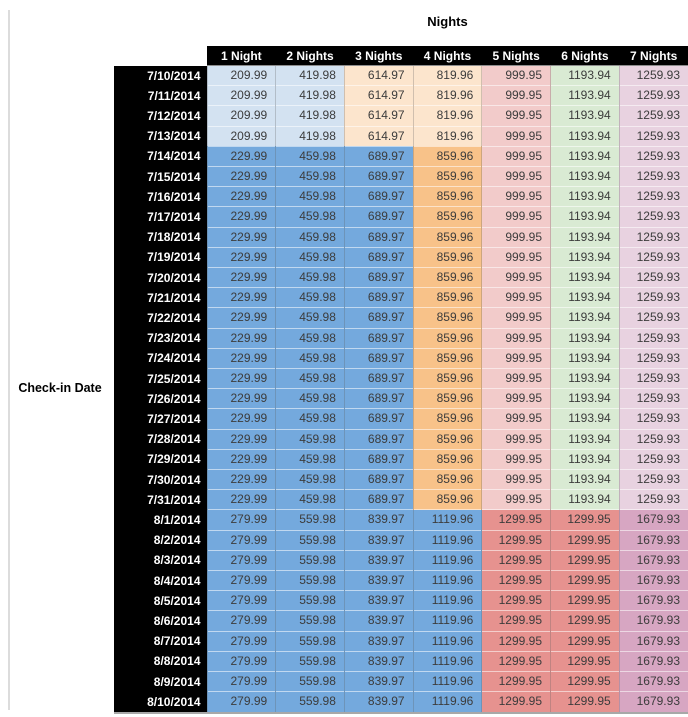 The width and height of the screenshot is (688, 717). Describe the element at coordinates (160, 116) in the screenshot. I see `row-header-date: 7/12/2014` at that location.